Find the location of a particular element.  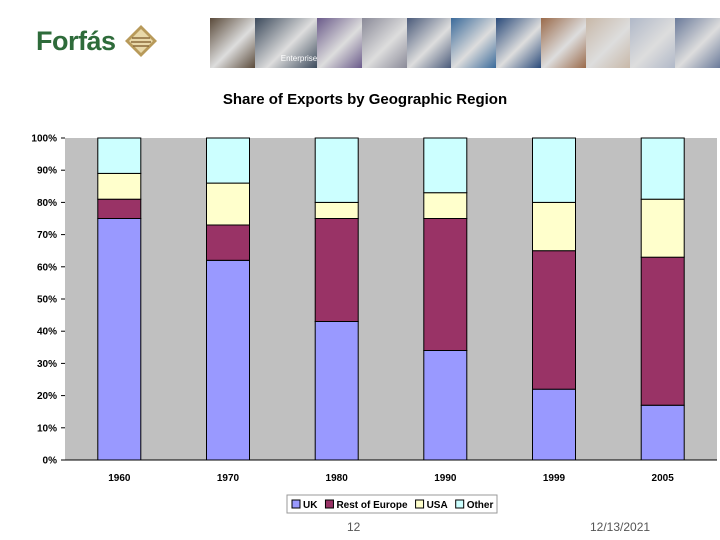

legend-label: USA is located at coordinates (437, 505).